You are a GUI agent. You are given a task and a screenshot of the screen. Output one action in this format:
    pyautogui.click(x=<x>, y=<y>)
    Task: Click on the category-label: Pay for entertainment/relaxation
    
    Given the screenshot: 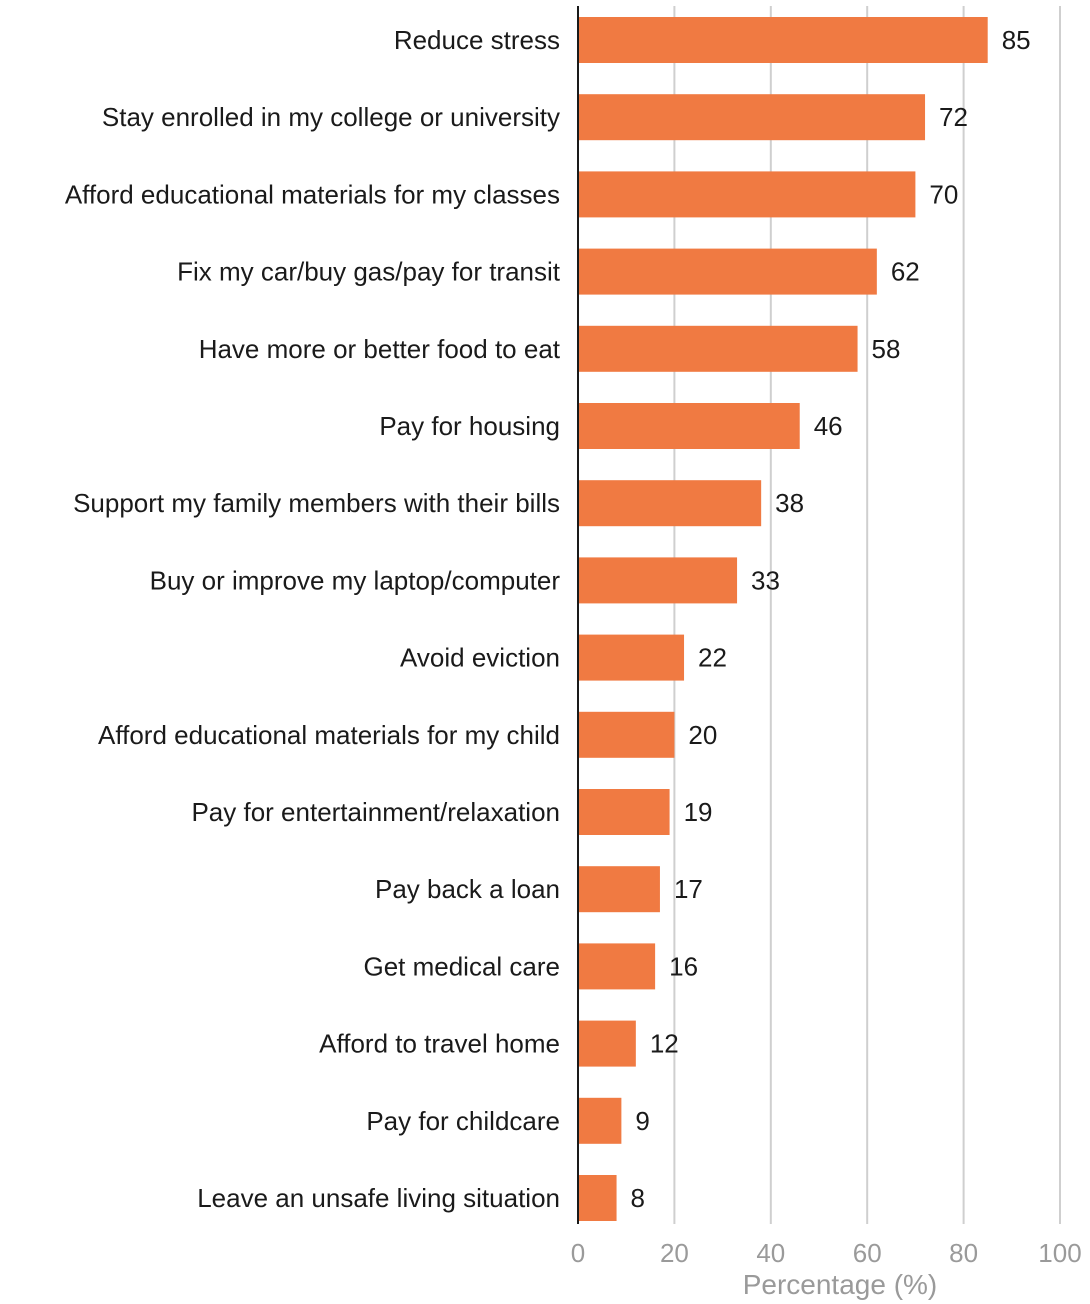 What is the action you would take?
    pyautogui.click(x=375, y=812)
    